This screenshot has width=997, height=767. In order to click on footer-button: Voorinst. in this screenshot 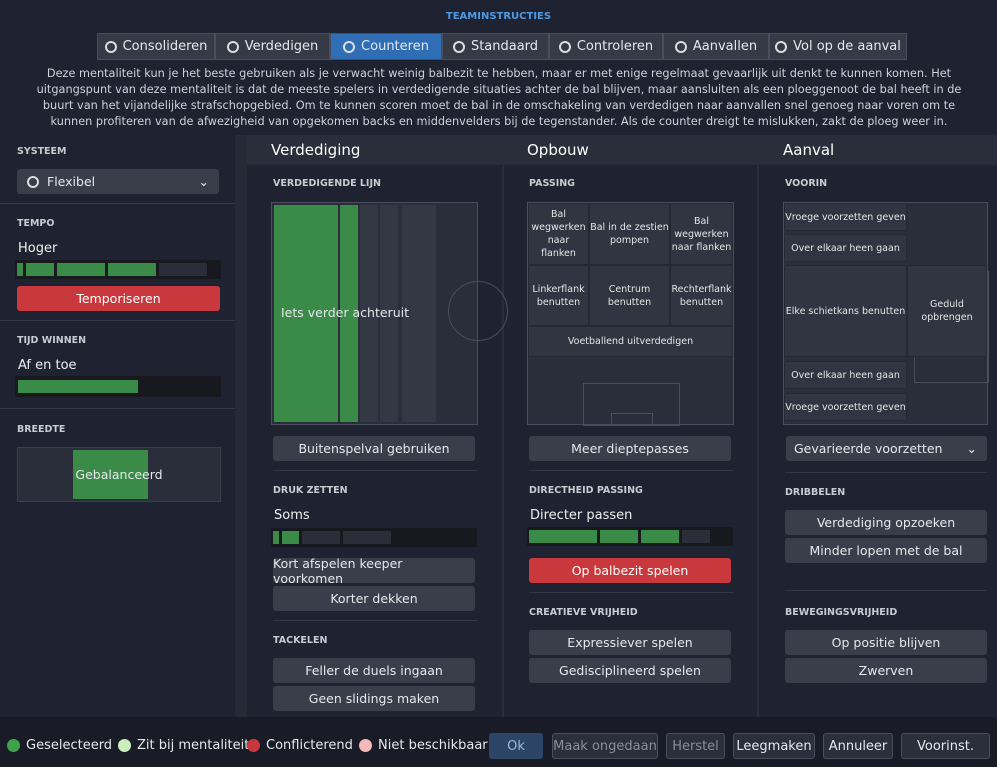, I will do `click(945, 746)`.